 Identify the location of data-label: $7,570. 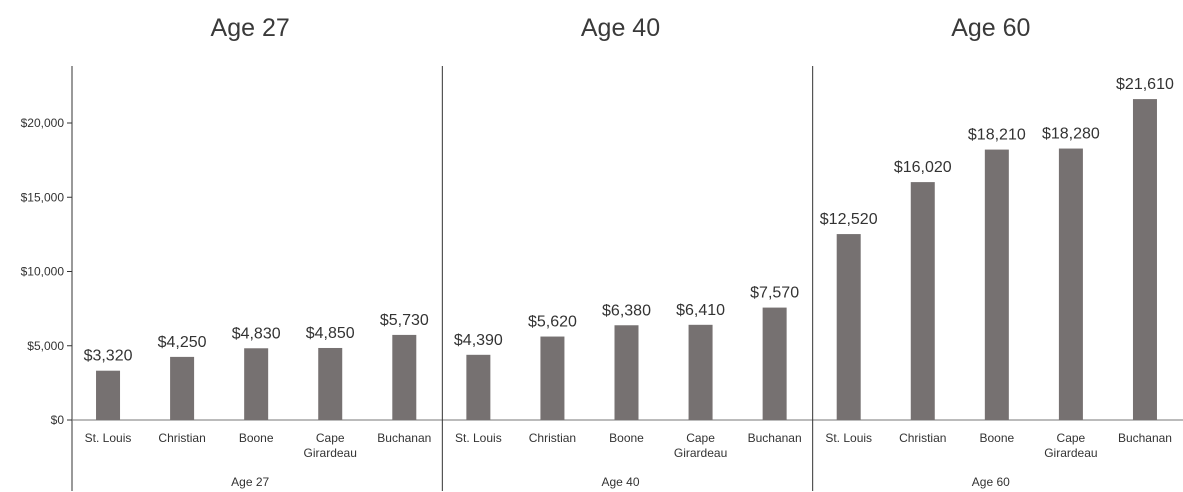
(774, 293).